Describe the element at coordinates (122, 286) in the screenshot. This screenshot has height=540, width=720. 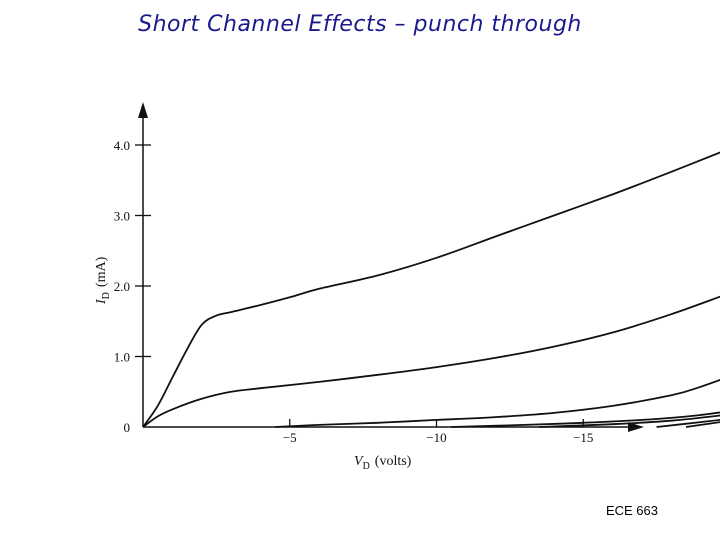
I see `y-tick-label: 2.0` at that location.